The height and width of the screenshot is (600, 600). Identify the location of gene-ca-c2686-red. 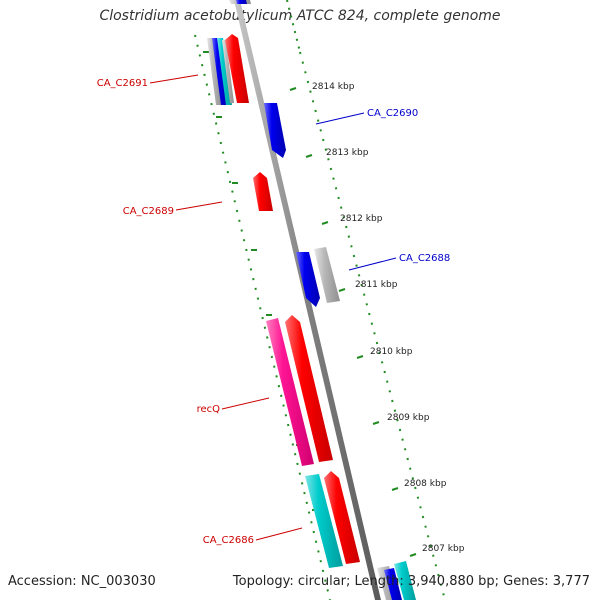
(342, 517).